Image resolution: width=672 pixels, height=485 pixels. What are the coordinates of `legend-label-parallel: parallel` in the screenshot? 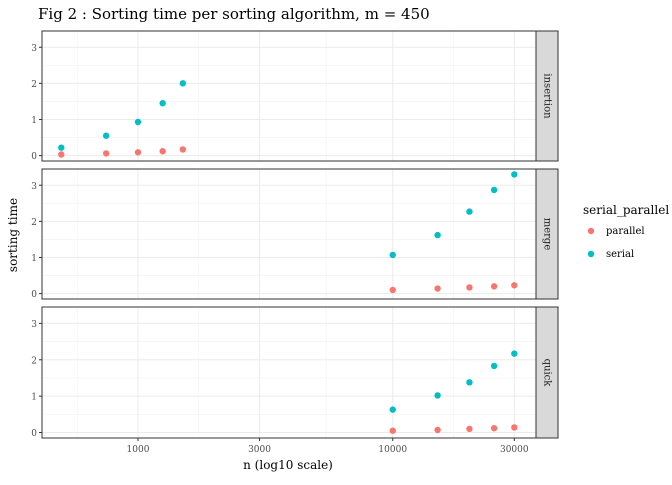 It's located at (625, 231).